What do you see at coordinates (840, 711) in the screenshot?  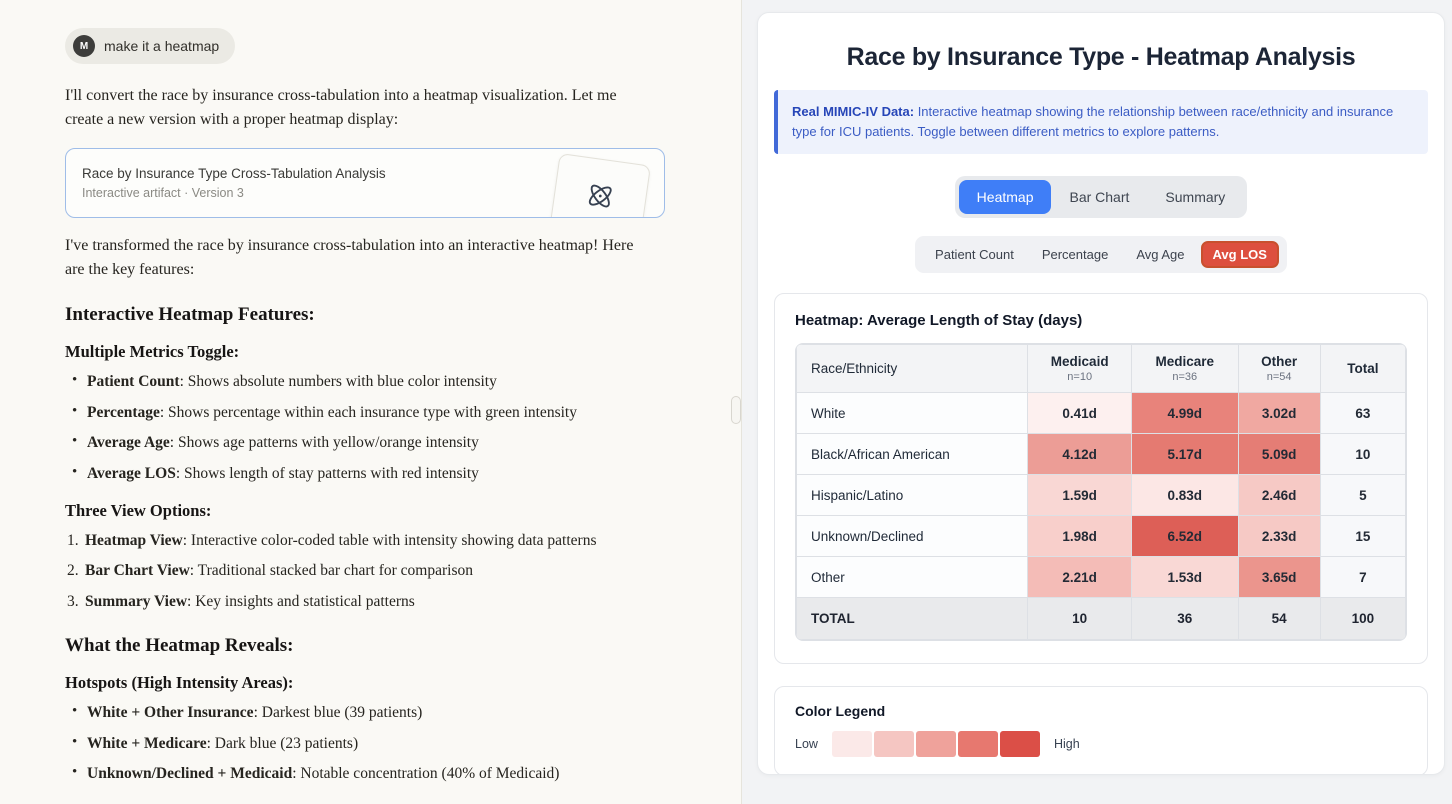 I see `legend-title: Color Legend` at bounding box center [840, 711].